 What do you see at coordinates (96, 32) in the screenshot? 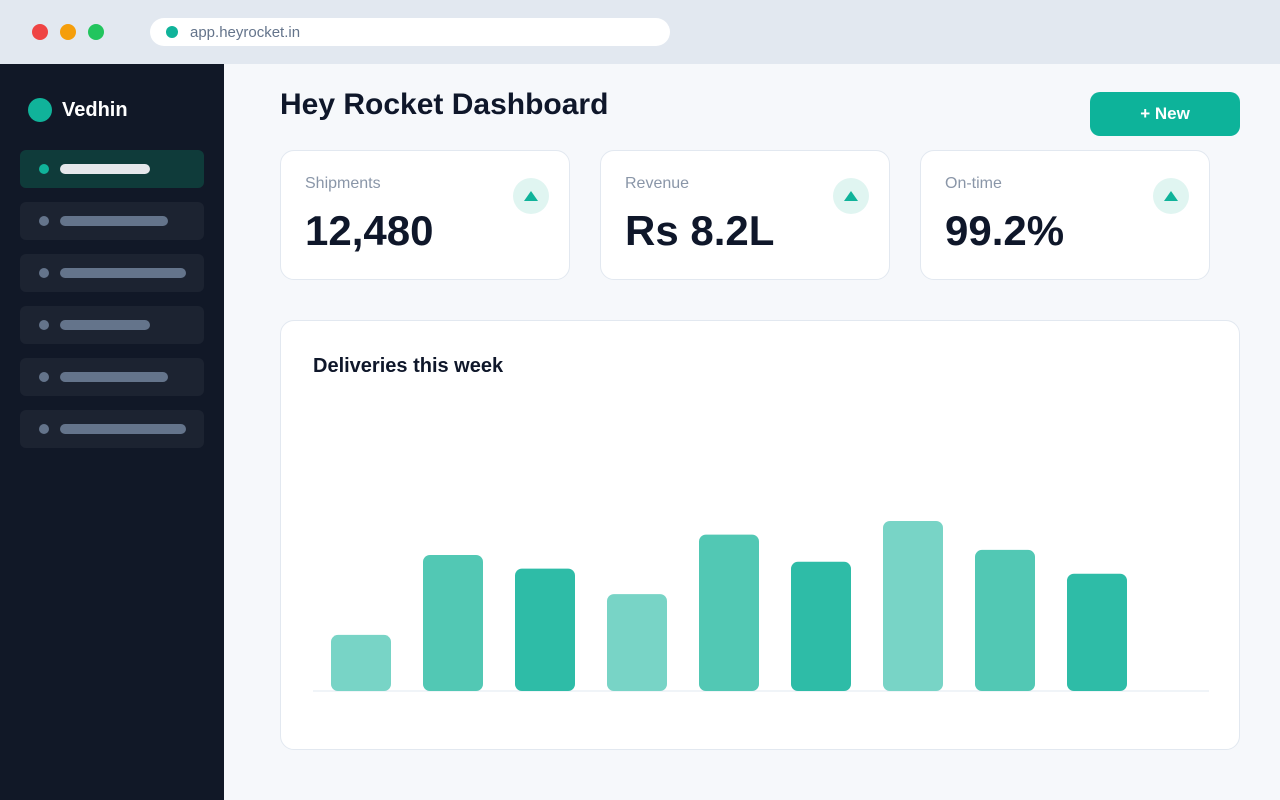
I see `maximize-window-button` at bounding box center [96, 32].